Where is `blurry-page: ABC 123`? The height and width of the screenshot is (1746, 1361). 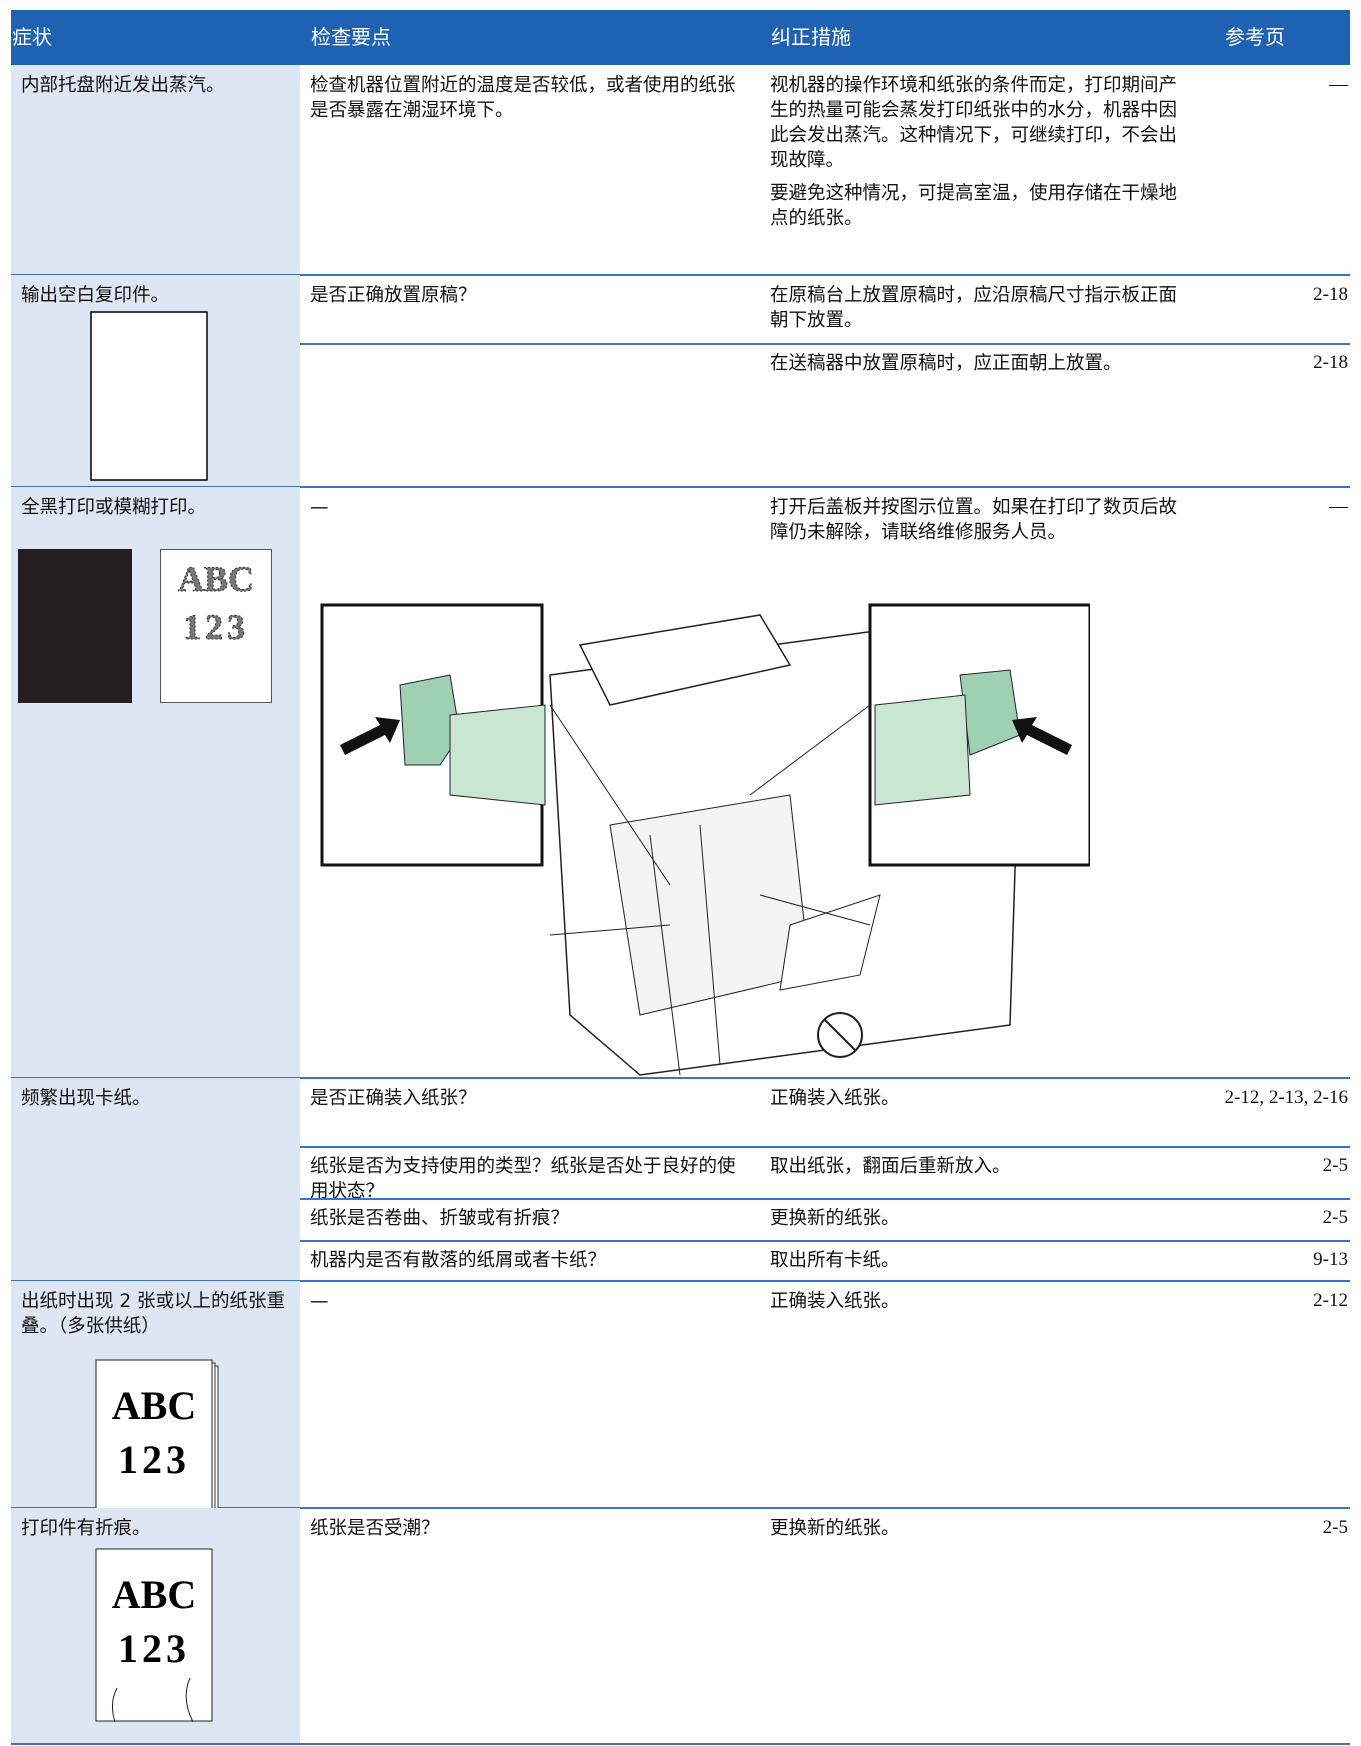 blurry-page: ABC 123 is located at coordinates (216, 626).